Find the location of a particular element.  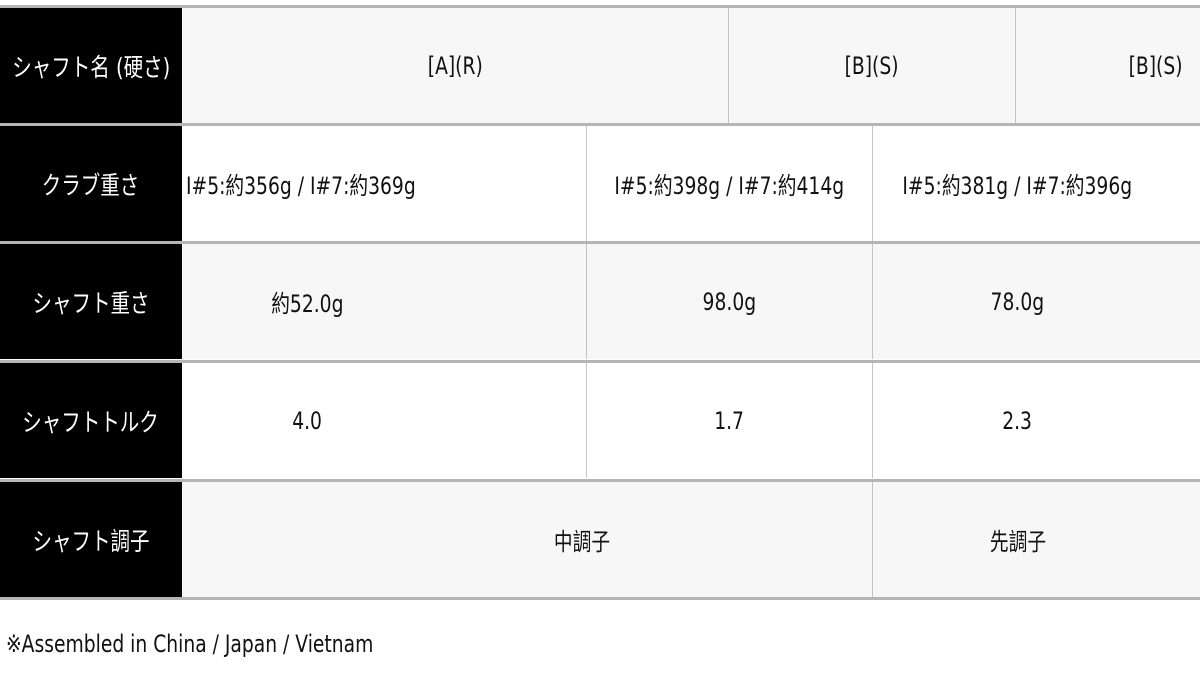

row-header-label: シャフト名 (硬さ) is located at coordinates (91, 67).